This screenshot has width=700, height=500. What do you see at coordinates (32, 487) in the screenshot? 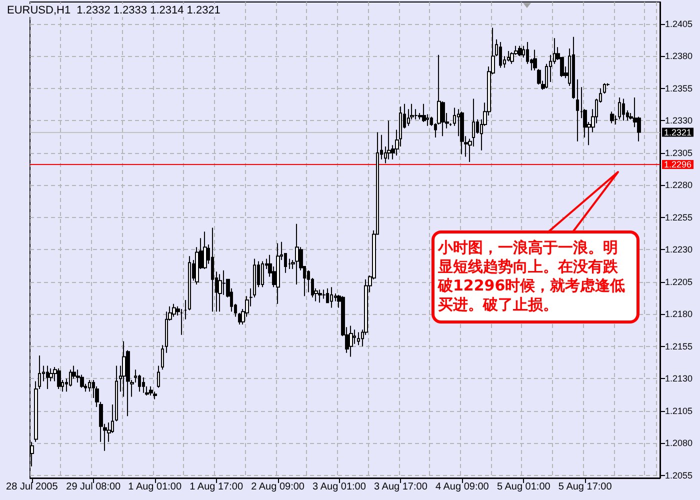
I see `x-tick-label: 28 Jul 2005` at bounding box center [32, 487].